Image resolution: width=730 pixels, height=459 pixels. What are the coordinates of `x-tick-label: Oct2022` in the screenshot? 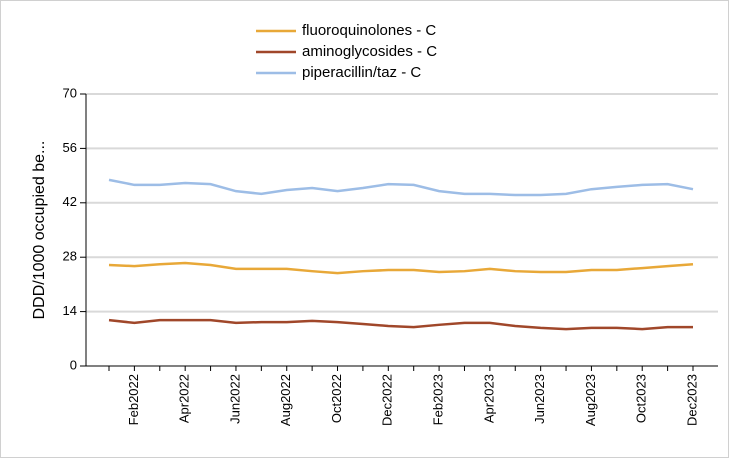 It's located at (336, 398).